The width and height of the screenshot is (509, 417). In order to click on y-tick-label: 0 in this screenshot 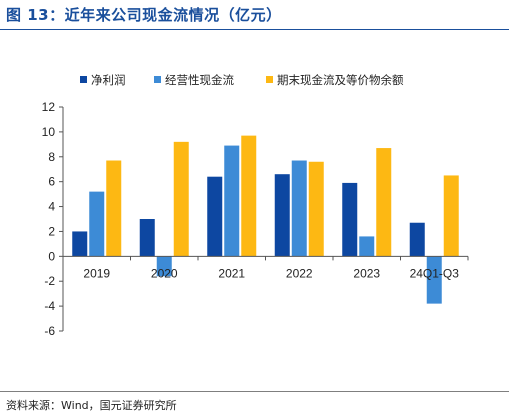, I will do `click(51, 256)`.